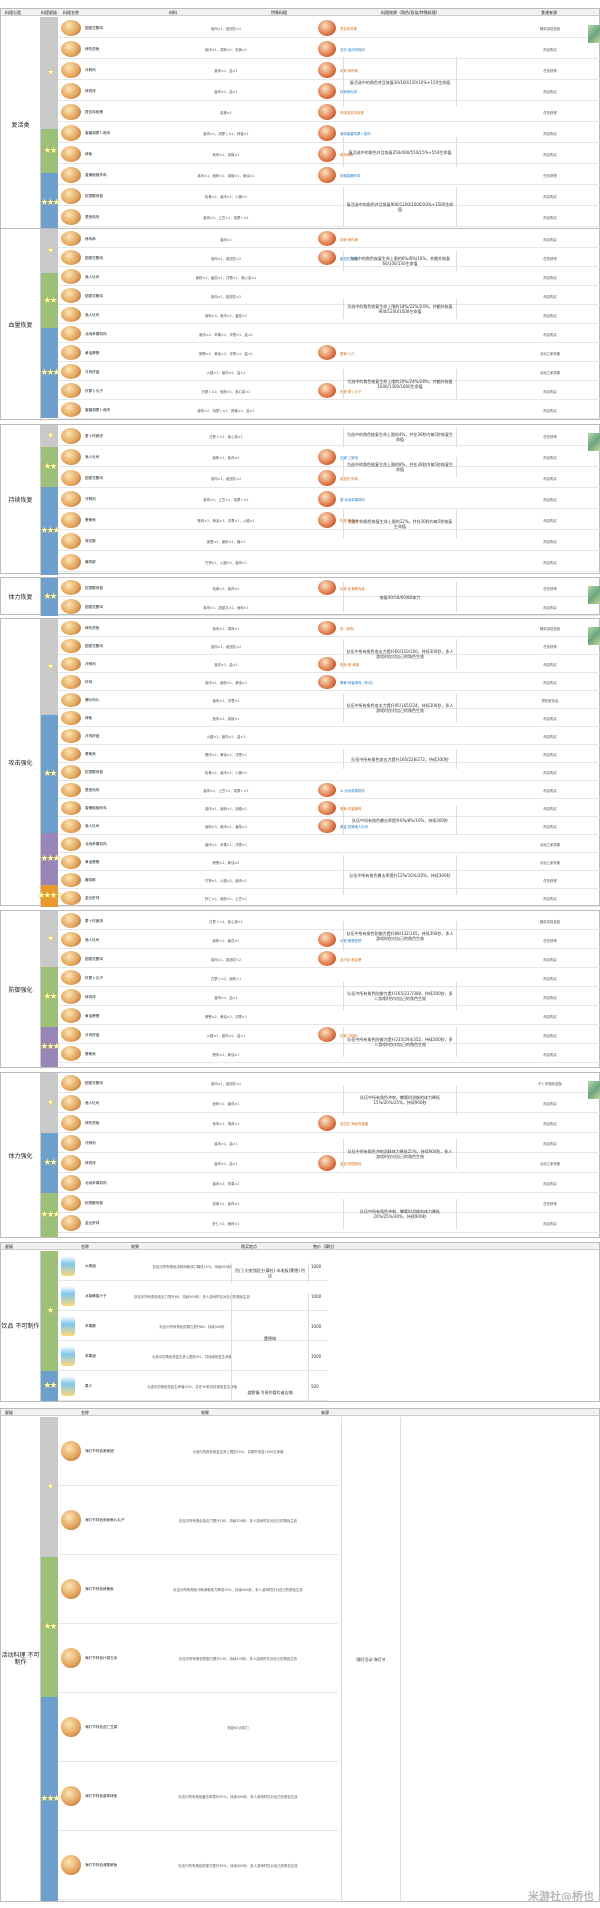 The height and width of the screenshot is (1908, 600). What do you see at coordinates (348, 28) in the screenshot?
I see `special-dish-name: 提瓦特煎蛋` at bounding box center [348, 28].